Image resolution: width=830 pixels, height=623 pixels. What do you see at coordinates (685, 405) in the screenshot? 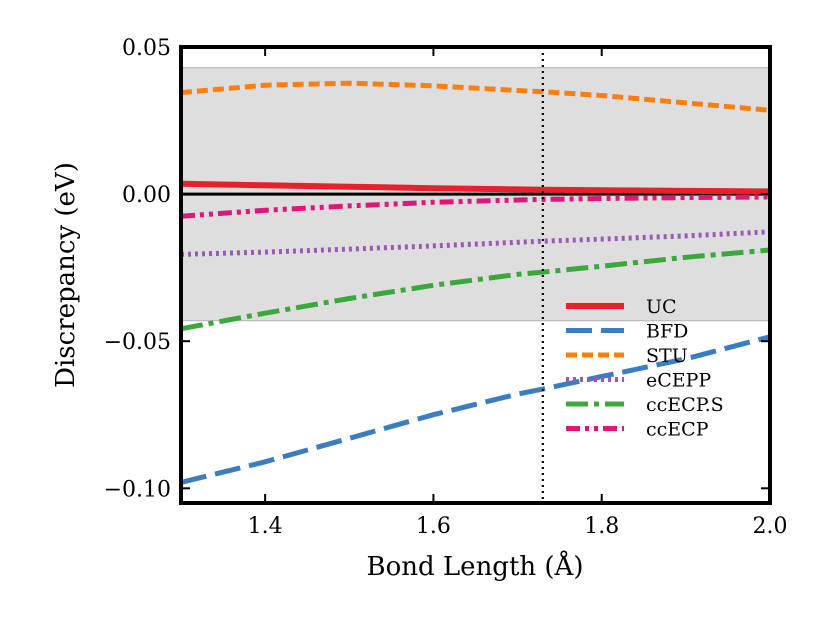
I see `legend-label: ccECP.S` at bounding box center [685, 405].